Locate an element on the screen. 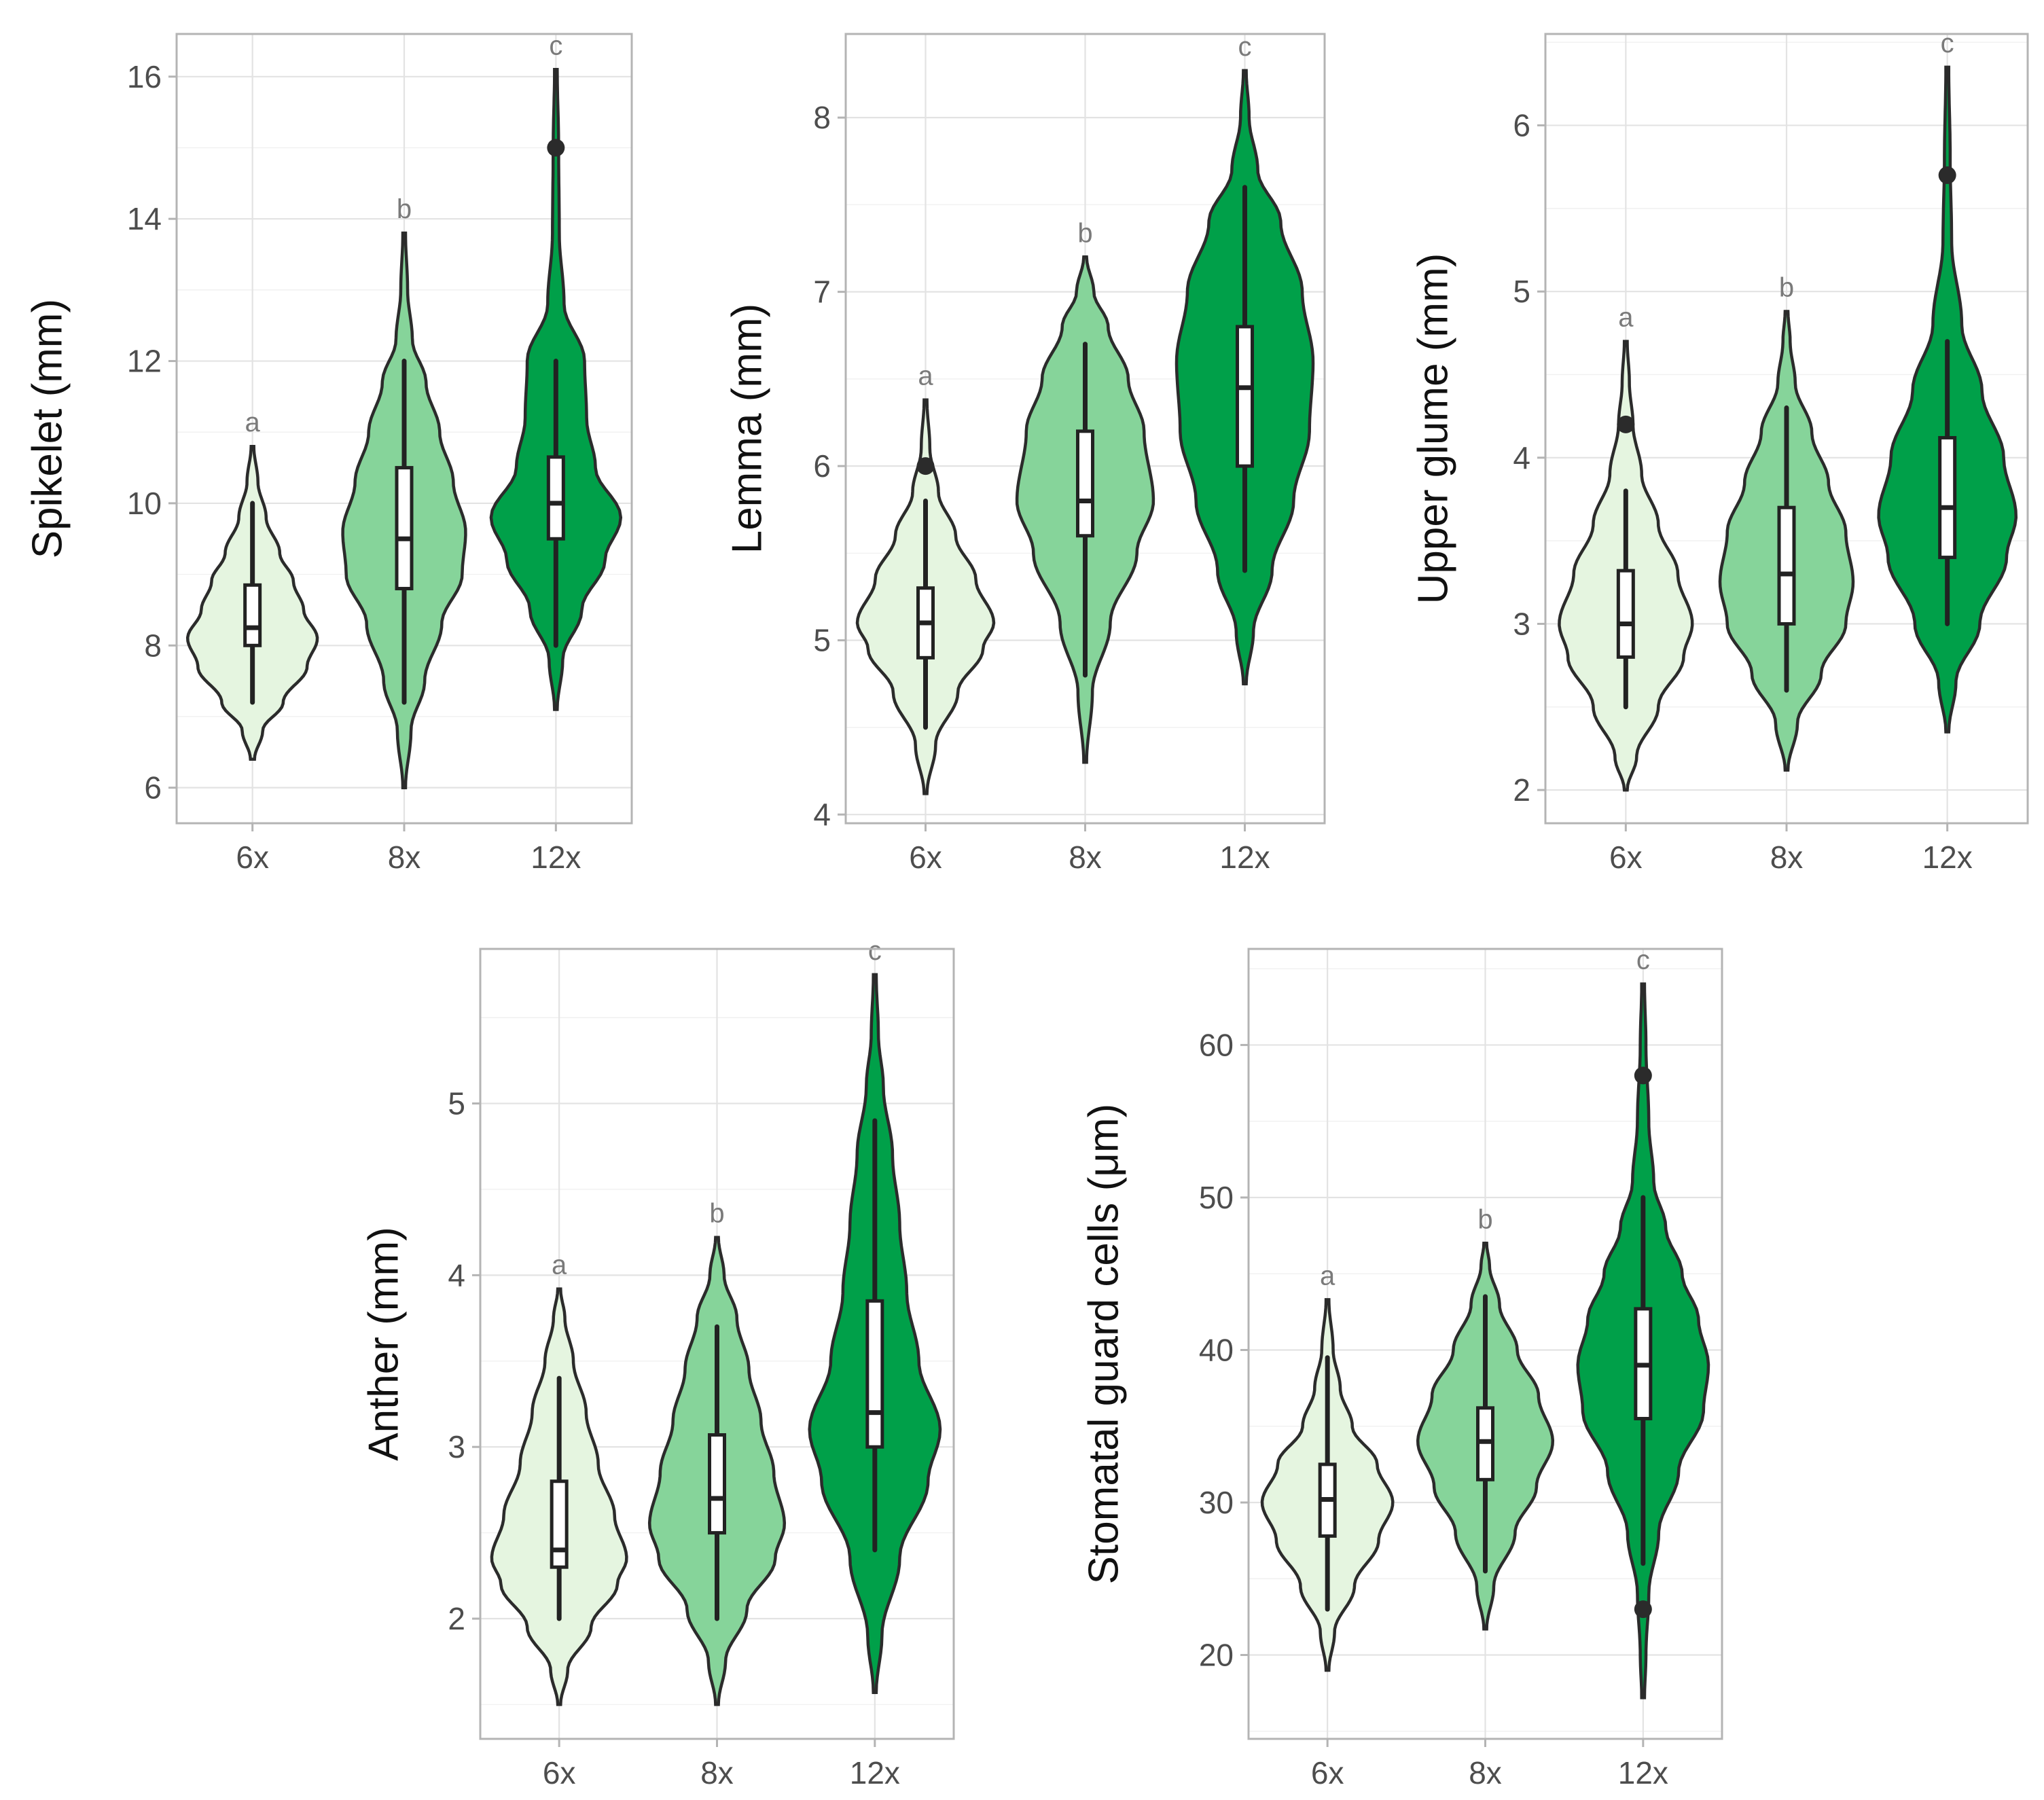  y-tick-label: 12 is located at coordinates (144, 361).